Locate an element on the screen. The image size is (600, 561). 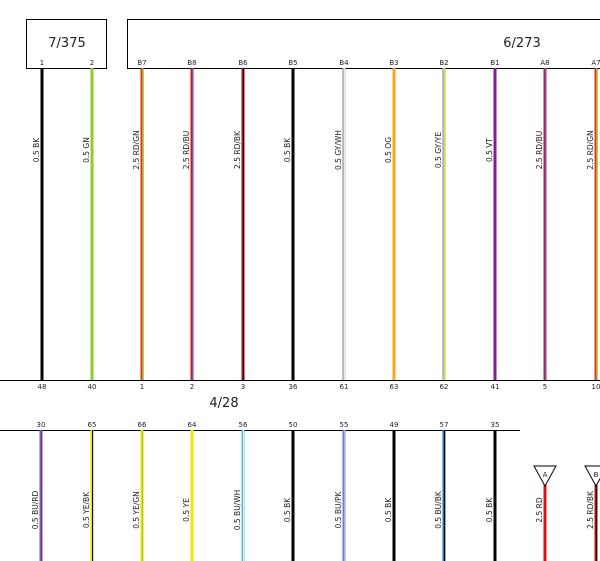
pin-lower-55: 55 is located at coordinates (344, 425).